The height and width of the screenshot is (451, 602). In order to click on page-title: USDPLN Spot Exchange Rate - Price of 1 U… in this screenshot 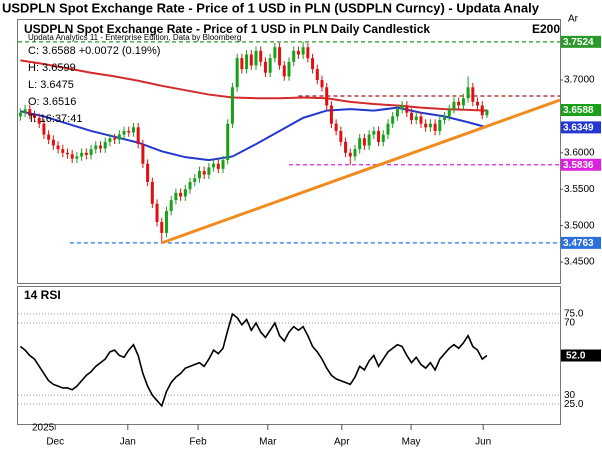, I will do `click(271, 7)`.